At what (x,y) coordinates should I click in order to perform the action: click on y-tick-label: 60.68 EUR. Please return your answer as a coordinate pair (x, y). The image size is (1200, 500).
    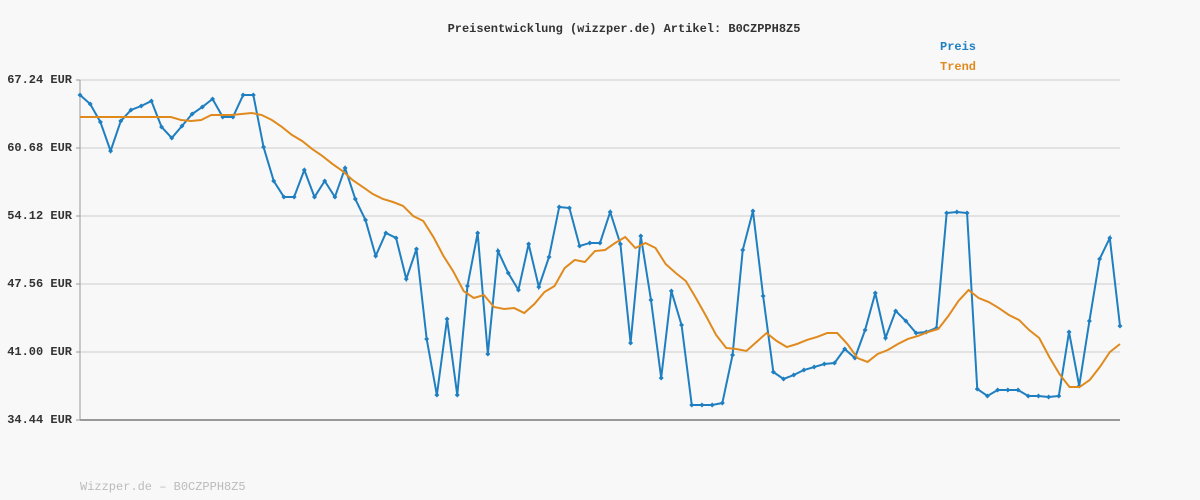
    Looking at the image, I should click on (40, 148).